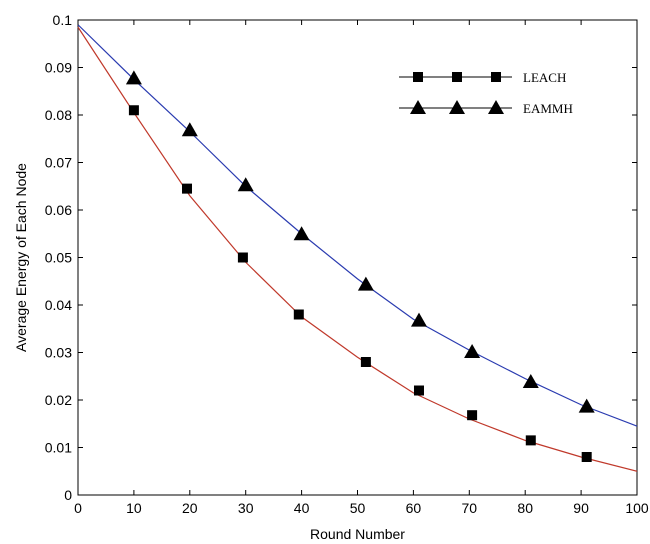  Describe the element at coordinates (190, 508) in the screenshot. I see `x-tick-label: 20` at that location.